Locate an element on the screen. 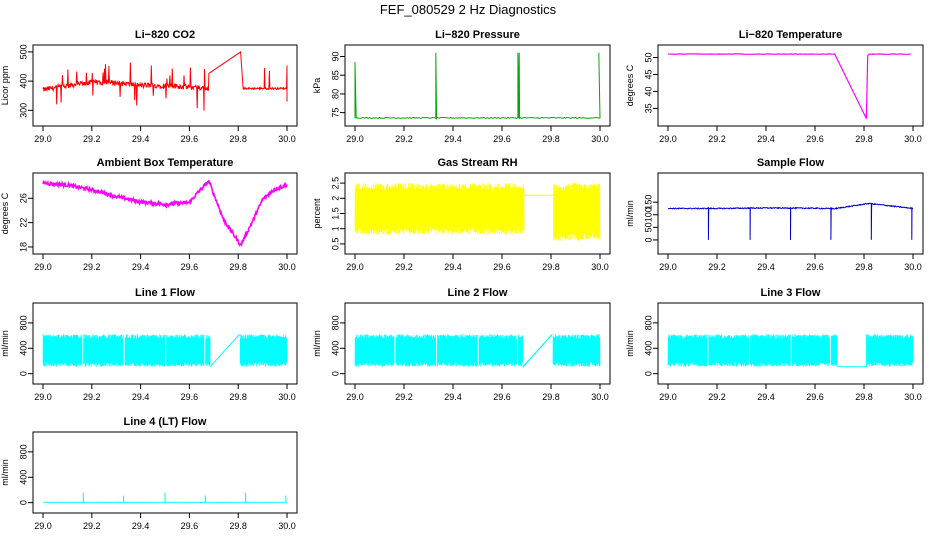 Image resolution: width=936 pixels, height=540 pixels. y-tick-label: 1 is located at coordinates (335, 228).